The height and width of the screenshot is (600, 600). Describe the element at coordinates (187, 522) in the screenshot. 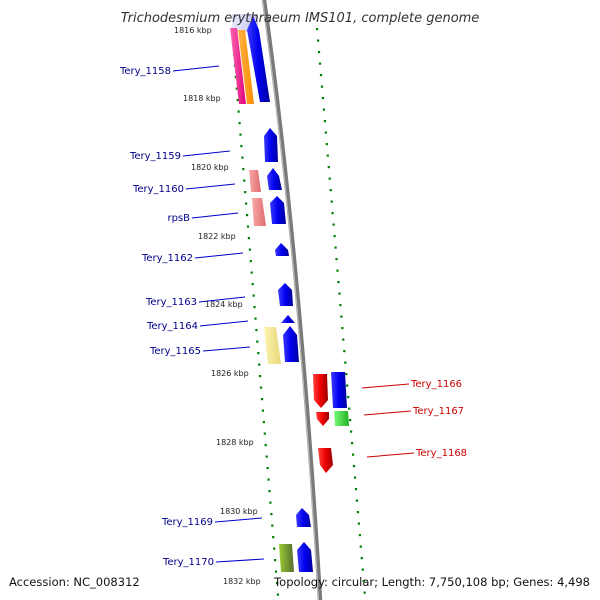

I see `gene-label: Tery_1169` at that location.